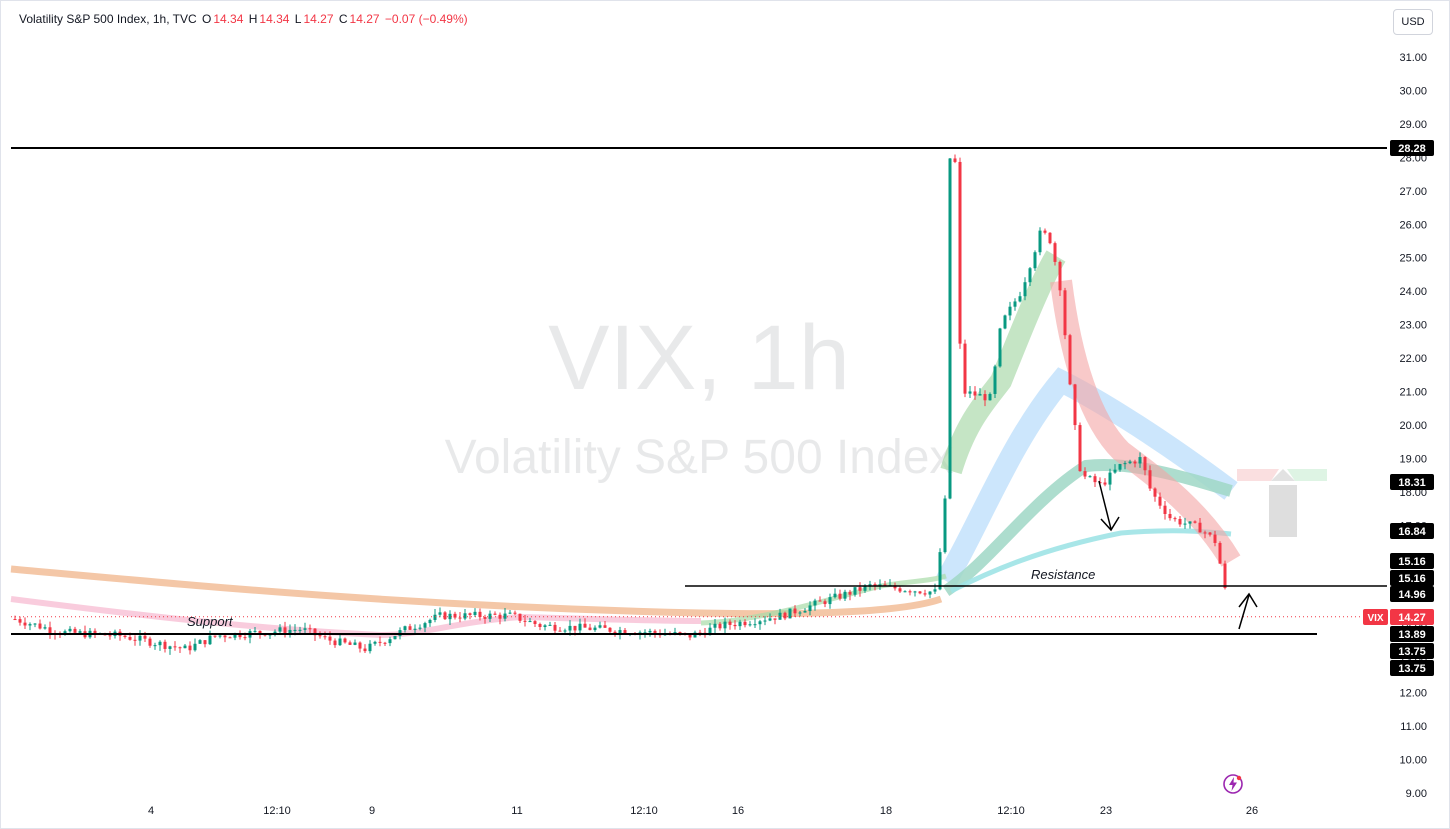 Image resolution: width=1450 pixels, height=829 pixels. Describe the element at coordinates (1413, 22) in the screenshot. I see `currency-button: USD` at that location.